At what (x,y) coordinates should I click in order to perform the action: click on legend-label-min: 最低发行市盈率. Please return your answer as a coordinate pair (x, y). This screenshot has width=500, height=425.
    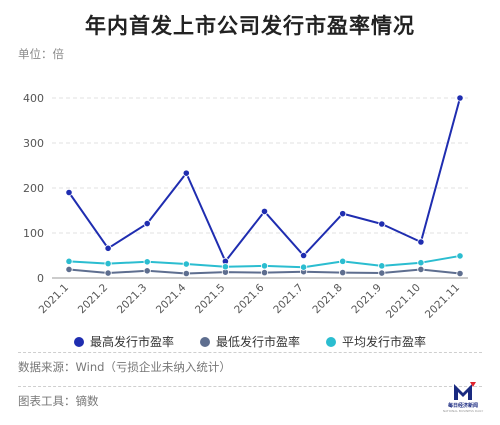
    Looking at the image, I should click on (257, 342).